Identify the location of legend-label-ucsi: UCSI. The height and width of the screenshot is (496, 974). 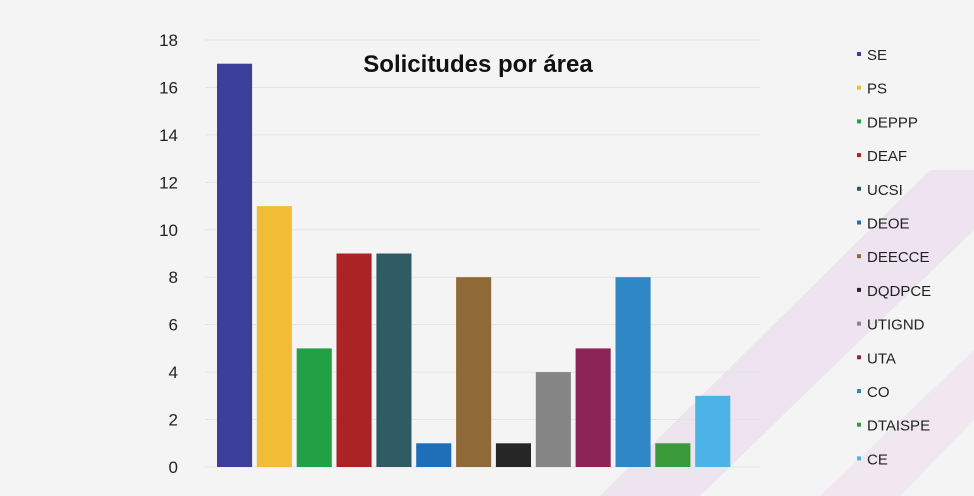
(885, 190).